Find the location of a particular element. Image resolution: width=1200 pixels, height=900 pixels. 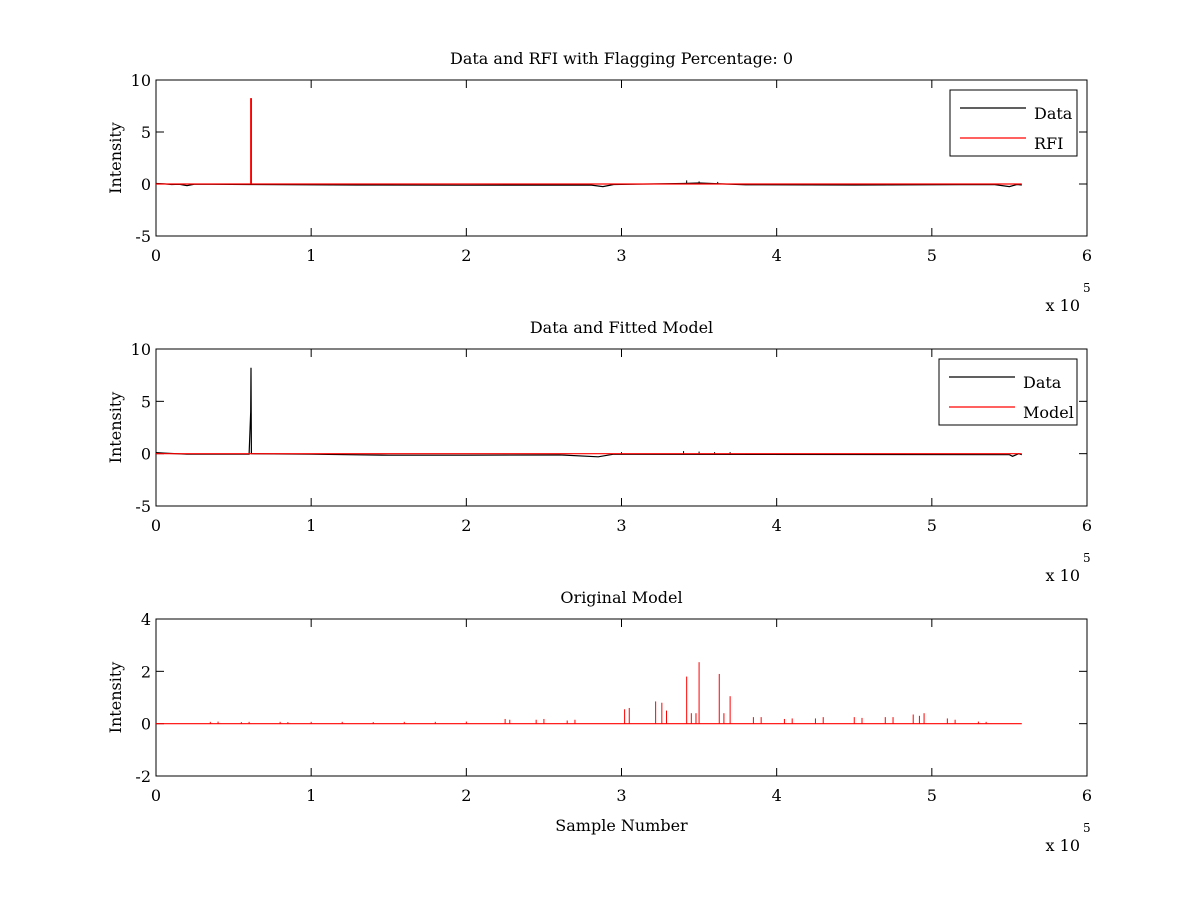

y-tick-label: 4 is located at coordinates (146, 619).